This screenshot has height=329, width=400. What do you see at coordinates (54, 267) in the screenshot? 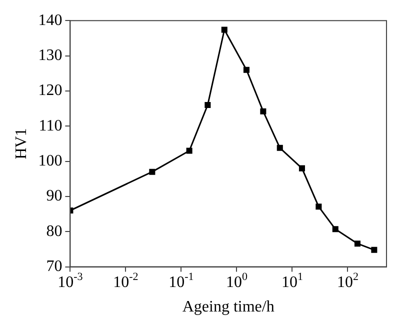
I see `y-tick-label: 70` at bounding box center [54, 267].